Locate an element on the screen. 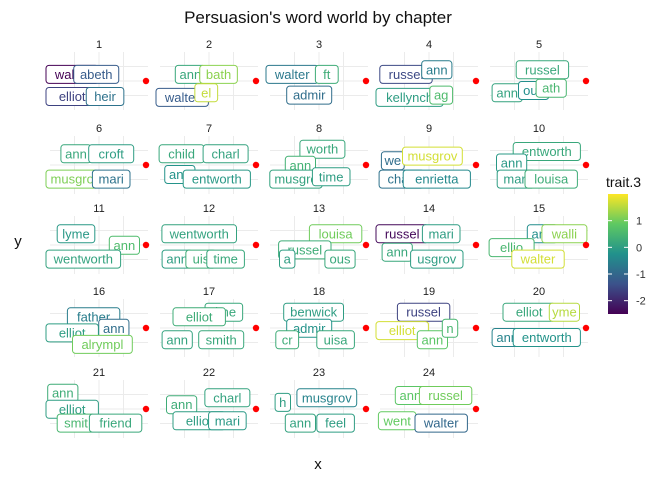 The image size is (672, 480). word-label: bath is located at coordinates (218, 74).